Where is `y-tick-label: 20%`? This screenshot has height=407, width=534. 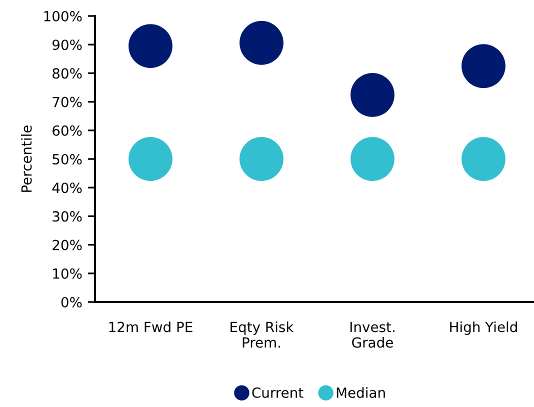
y-tick-label: 20% is located at coordinates (67, 245).